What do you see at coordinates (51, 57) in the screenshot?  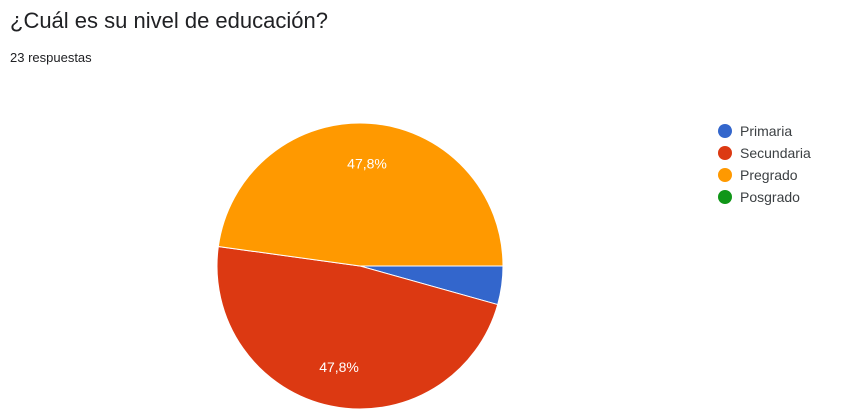 I see `response-count: 23 respuestas` at bounding box center [51, 57].